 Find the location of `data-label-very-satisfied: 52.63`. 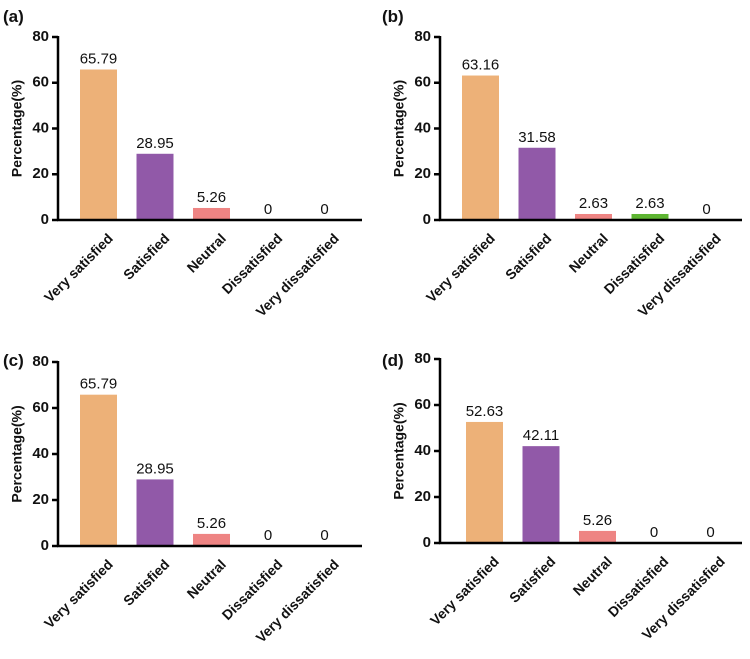

data-label-very-satisfied: 52.63 is located at coordinates (485, 411).